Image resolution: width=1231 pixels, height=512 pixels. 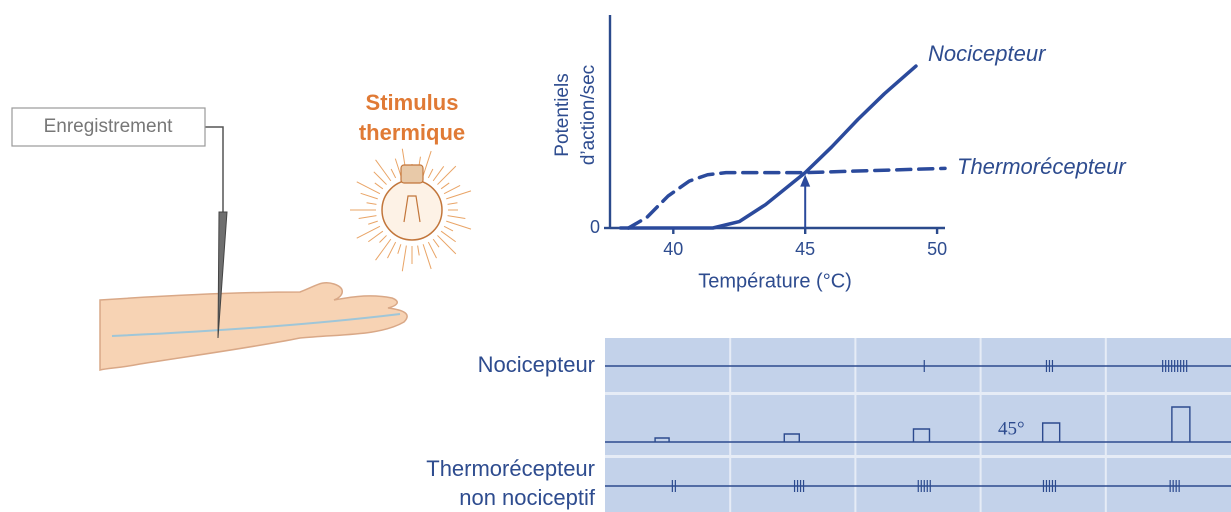 I want to click on series-label: Thermorécepteur, so click(x=1042, y=166).